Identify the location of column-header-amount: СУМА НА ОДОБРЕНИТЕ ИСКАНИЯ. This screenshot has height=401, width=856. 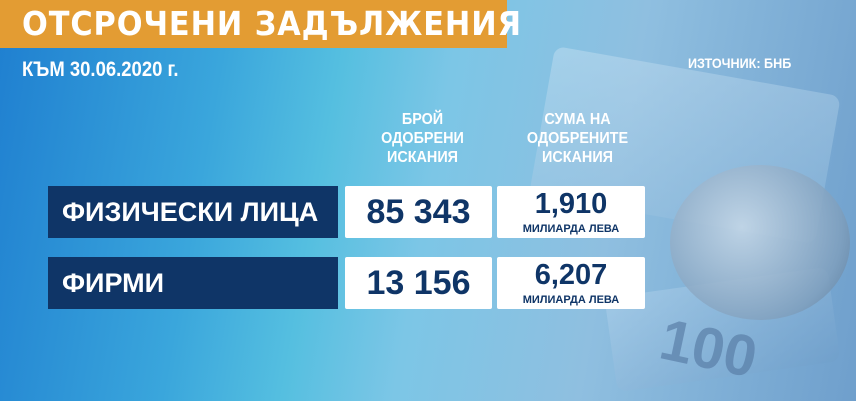
(577, 138).